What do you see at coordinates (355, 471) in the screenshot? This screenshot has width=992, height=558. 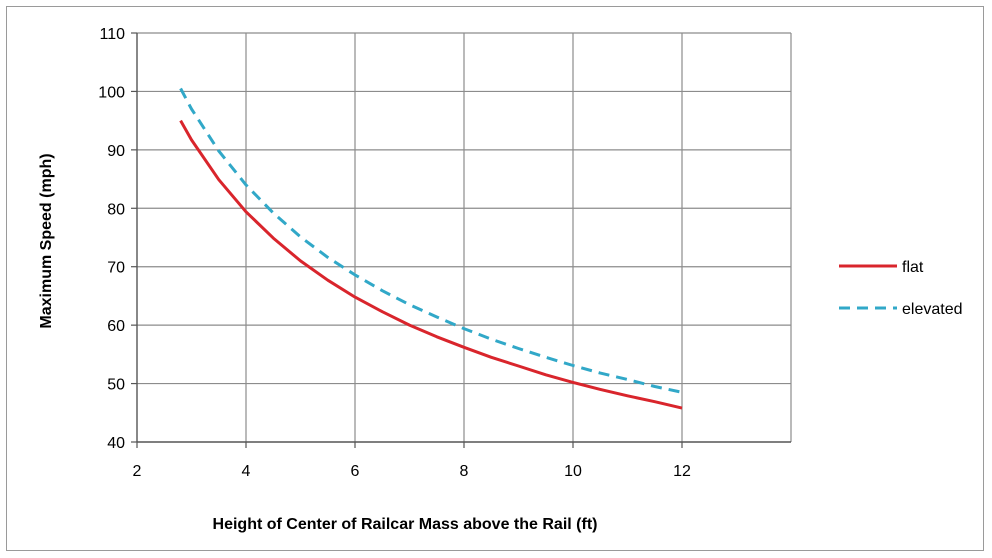 I see `x-tick-label: 6` at bounding box center [355, 471].